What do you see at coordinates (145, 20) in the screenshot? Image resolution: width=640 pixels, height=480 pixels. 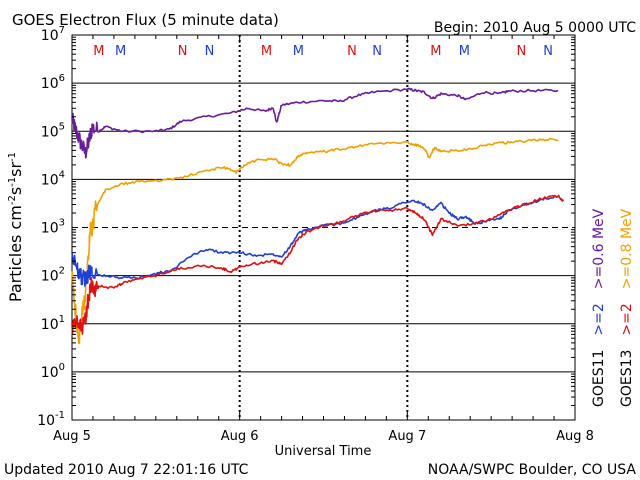 I see `chart-title: GOES Electron Flux (5 minute data)` at bounding box center [145, 20].